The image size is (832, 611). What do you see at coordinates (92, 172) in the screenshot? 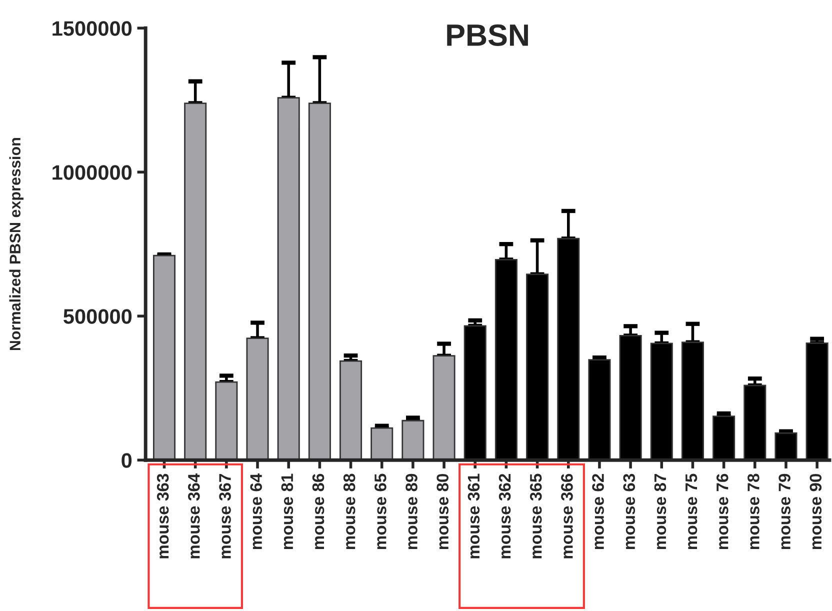
I see `y-tick-label: 1000000` at bounding box center [92, 172].